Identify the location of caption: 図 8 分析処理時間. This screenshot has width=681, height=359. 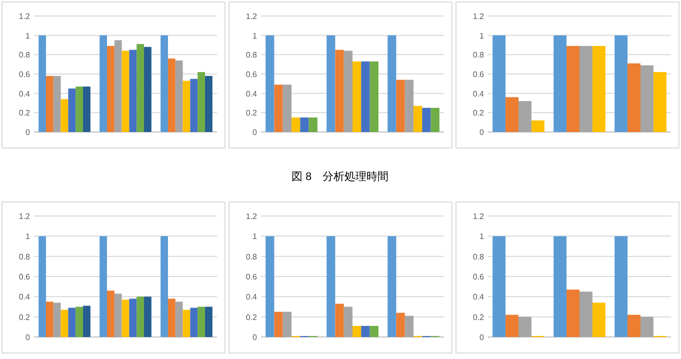
(340, 176).